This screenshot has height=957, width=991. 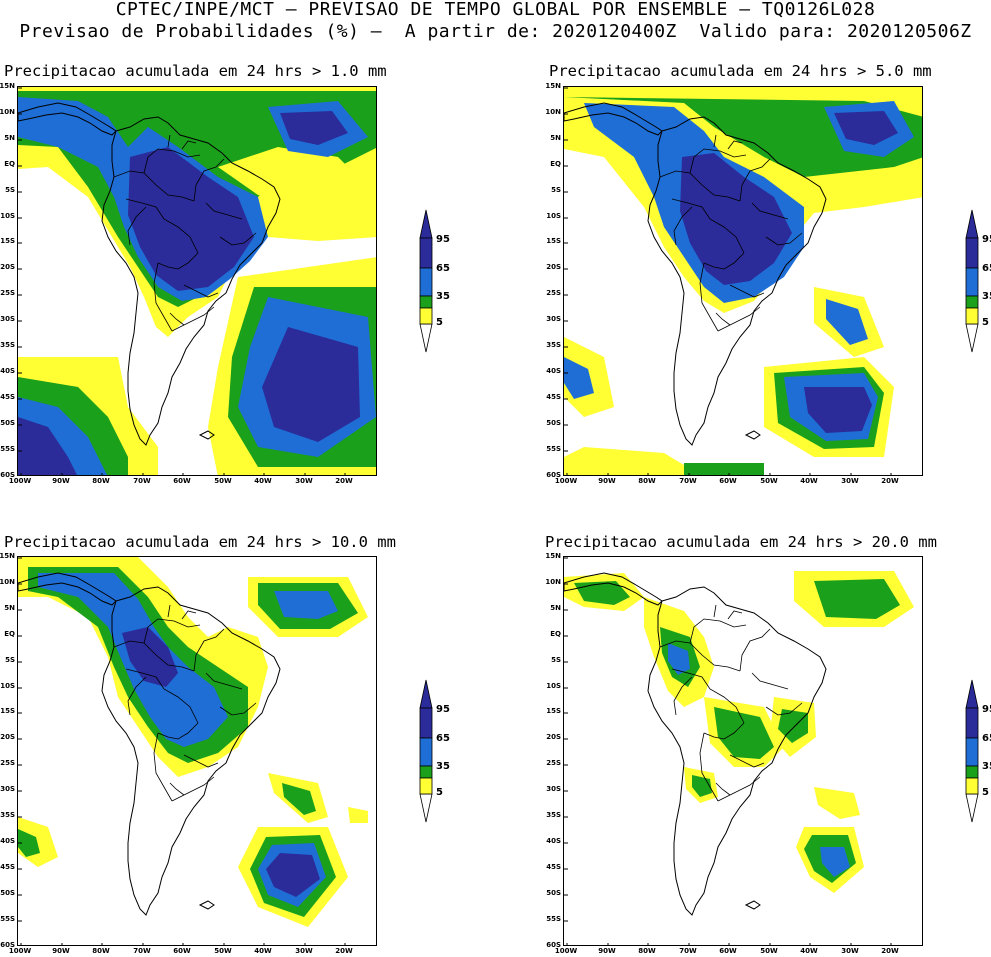 What do you see at coordinates (7, 737) in the screenshot?
I see `lat-label: 20S` at bounding box center [7, 737].